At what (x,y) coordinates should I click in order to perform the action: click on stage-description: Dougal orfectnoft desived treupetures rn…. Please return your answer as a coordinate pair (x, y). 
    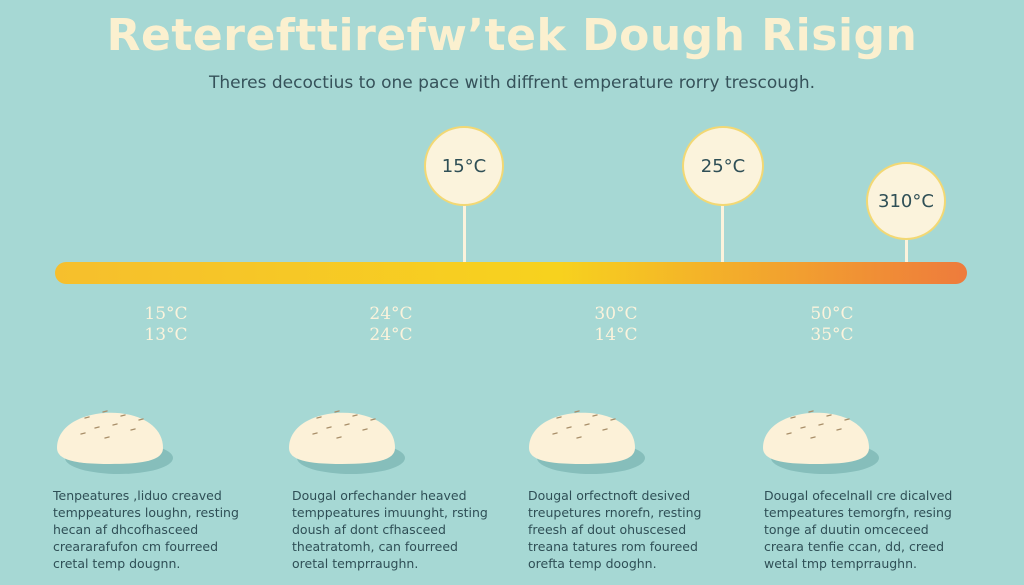
    Looking at the image, I should click on (628, 529).